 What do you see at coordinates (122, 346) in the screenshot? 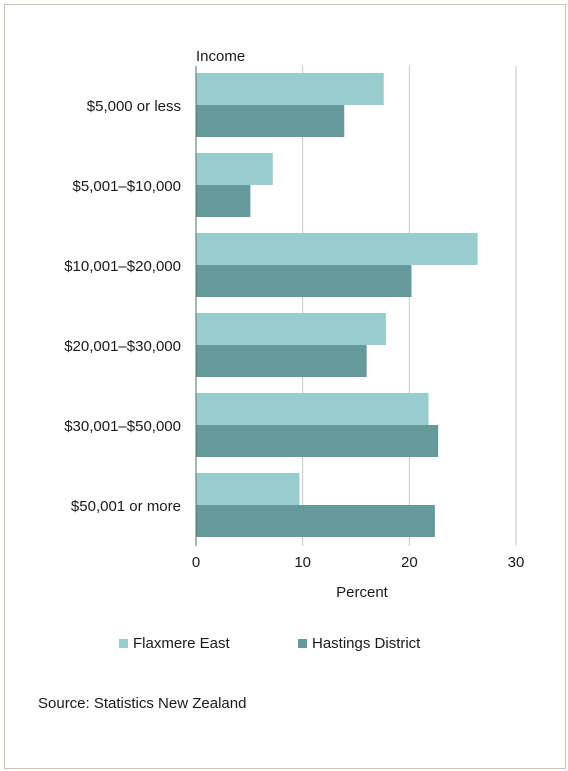
I see `category-label: $20,001–$30,000` at bounding box center [122, 346].